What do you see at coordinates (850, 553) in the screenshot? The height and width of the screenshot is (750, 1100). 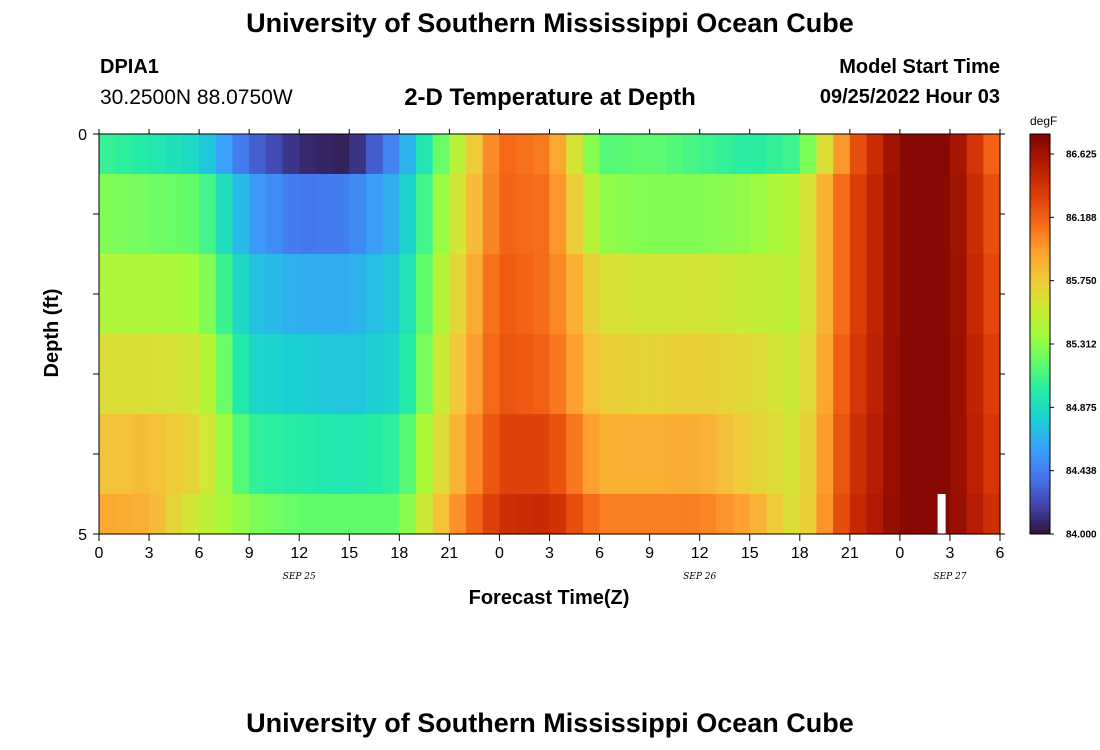 I see `x-tick-label: 21` at bounding box center [850, 553].